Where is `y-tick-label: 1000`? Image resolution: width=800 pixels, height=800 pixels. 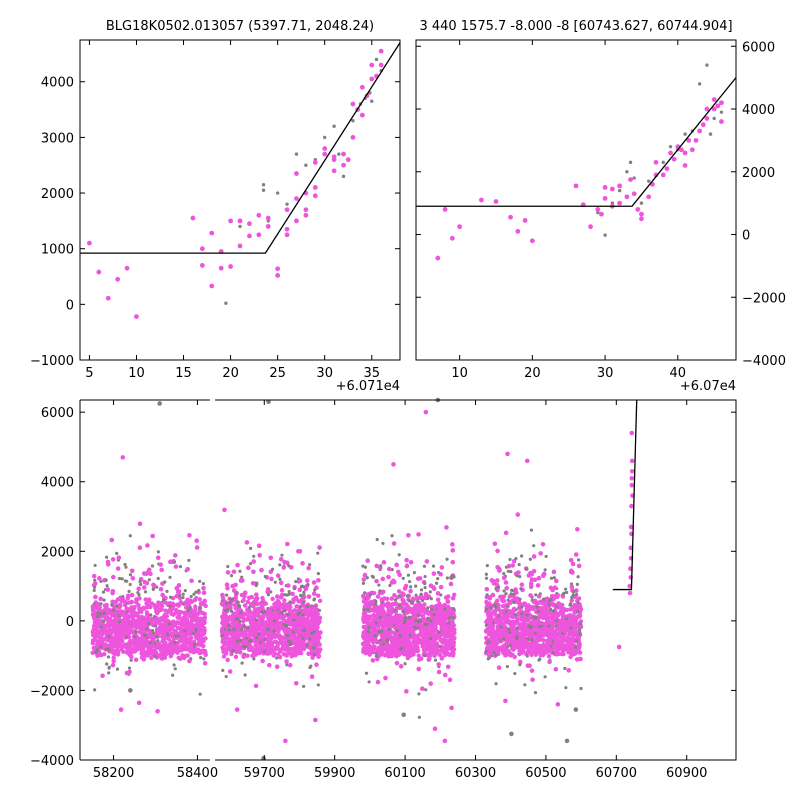 y-tick-label: 1000 is located at coordinates (57, 250).